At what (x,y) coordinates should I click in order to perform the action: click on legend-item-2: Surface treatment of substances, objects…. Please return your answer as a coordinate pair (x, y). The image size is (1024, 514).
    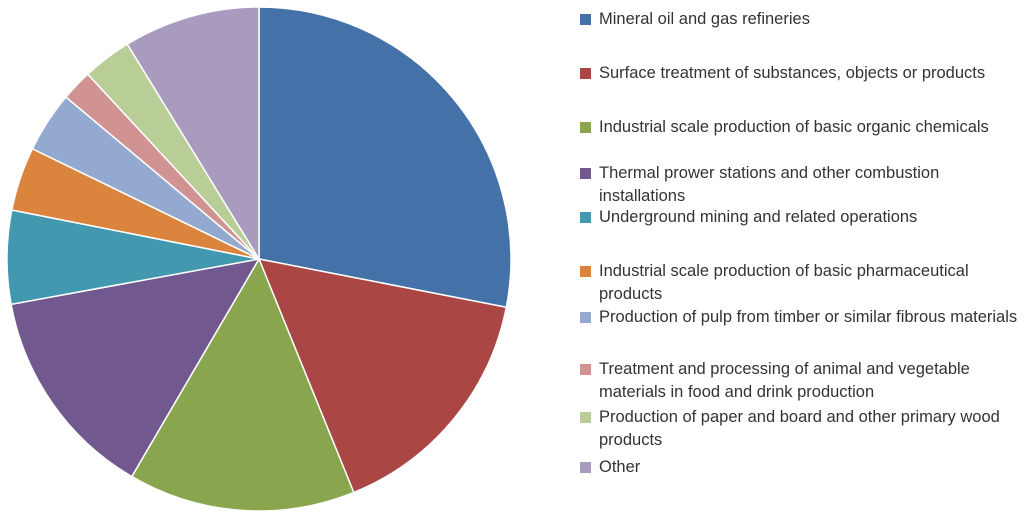
    Looking at the image, I should click on (802, 73).